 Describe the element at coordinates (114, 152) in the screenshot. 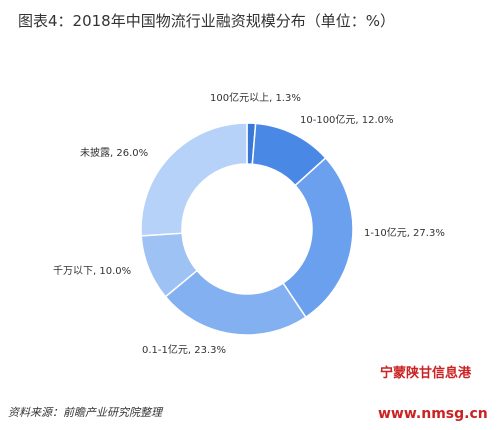

I see `slice-label: 未披露, 26.0%` at that location.